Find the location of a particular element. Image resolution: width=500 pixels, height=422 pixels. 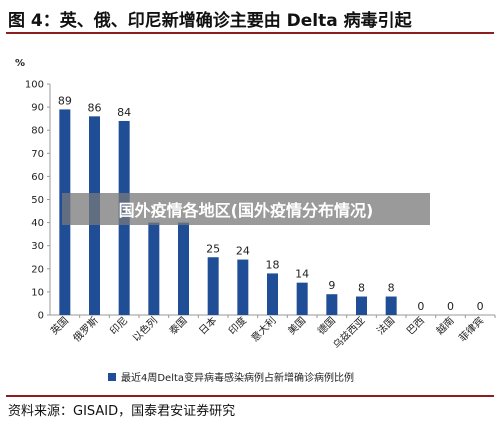

category-label: 巴西 is located at coordinates (415, 326).